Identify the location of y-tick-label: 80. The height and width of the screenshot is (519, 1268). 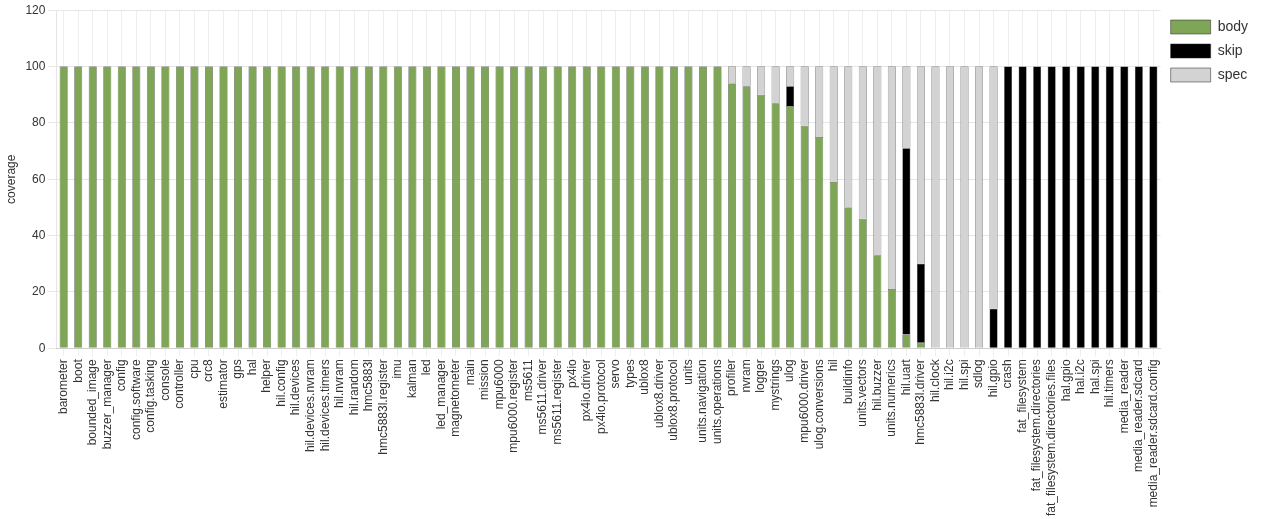
(39, 122).